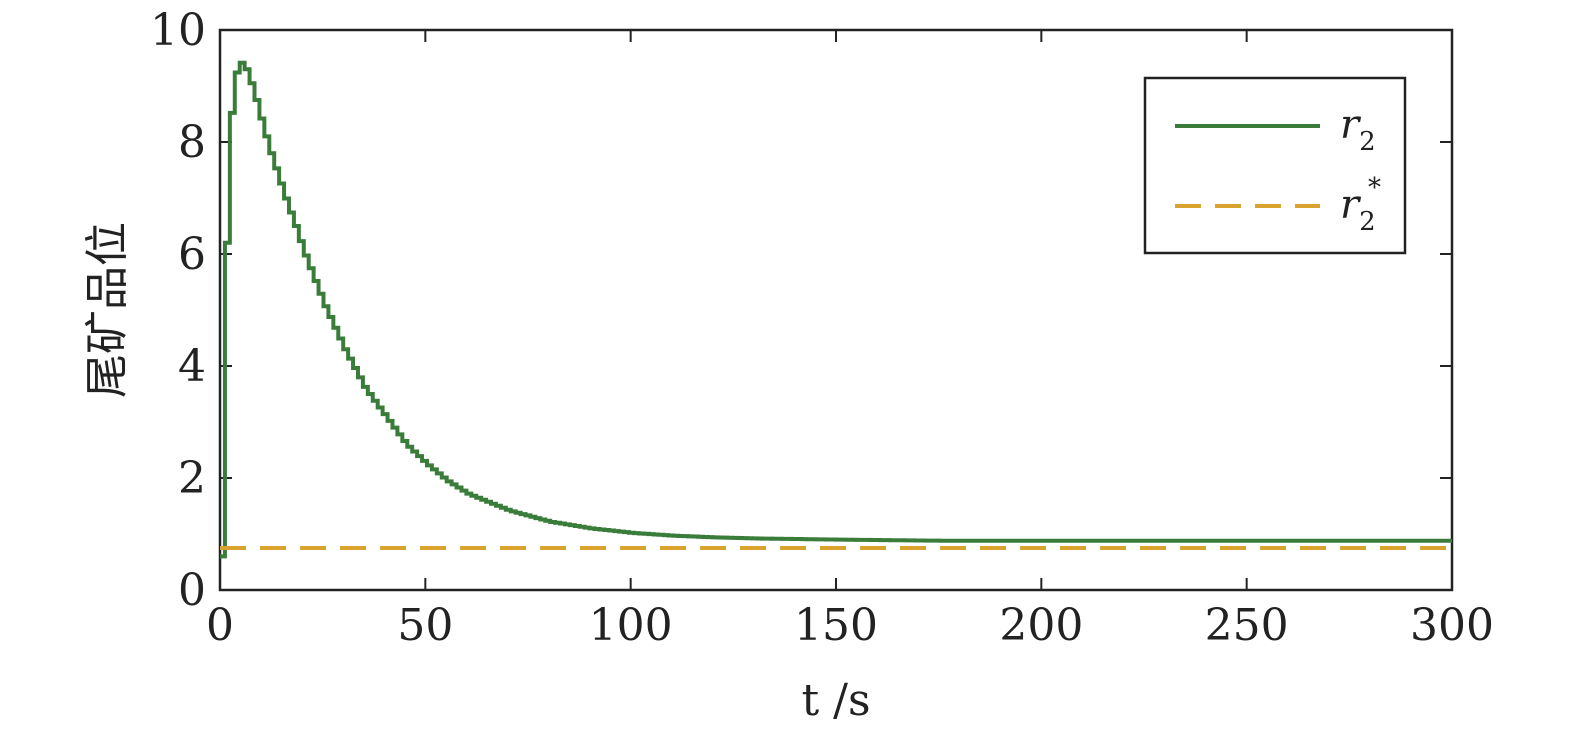  What do you see at coordinates (425, 625) in the screenshot?
I see `x-tick-label: 50` at bounding box center [425, 625].